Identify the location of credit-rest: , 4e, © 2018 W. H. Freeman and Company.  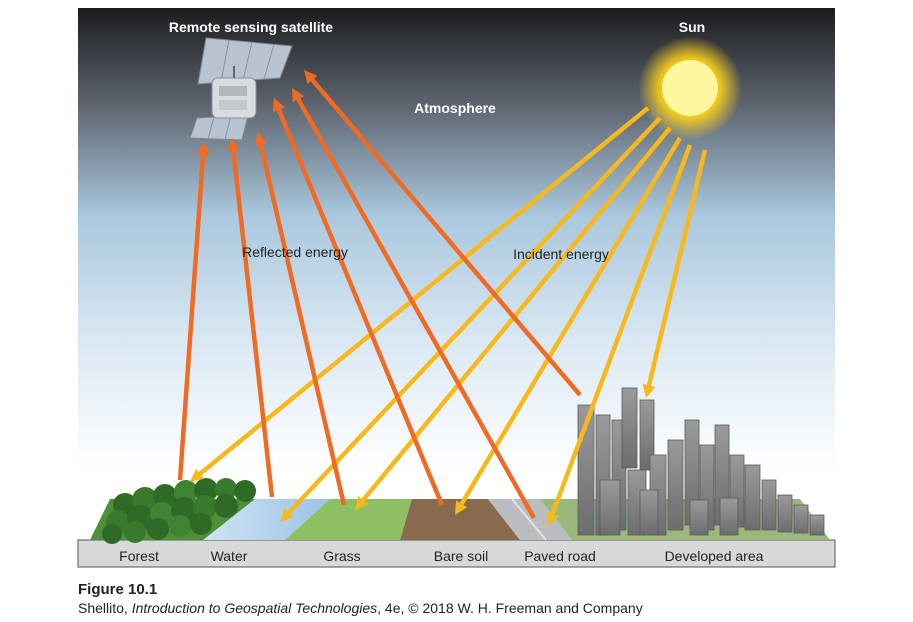
(510, 608).